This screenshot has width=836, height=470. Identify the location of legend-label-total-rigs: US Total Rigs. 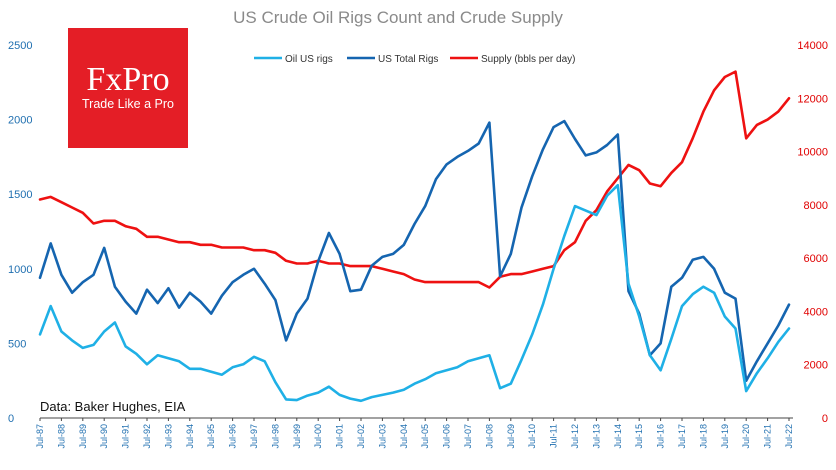
(408, 59).